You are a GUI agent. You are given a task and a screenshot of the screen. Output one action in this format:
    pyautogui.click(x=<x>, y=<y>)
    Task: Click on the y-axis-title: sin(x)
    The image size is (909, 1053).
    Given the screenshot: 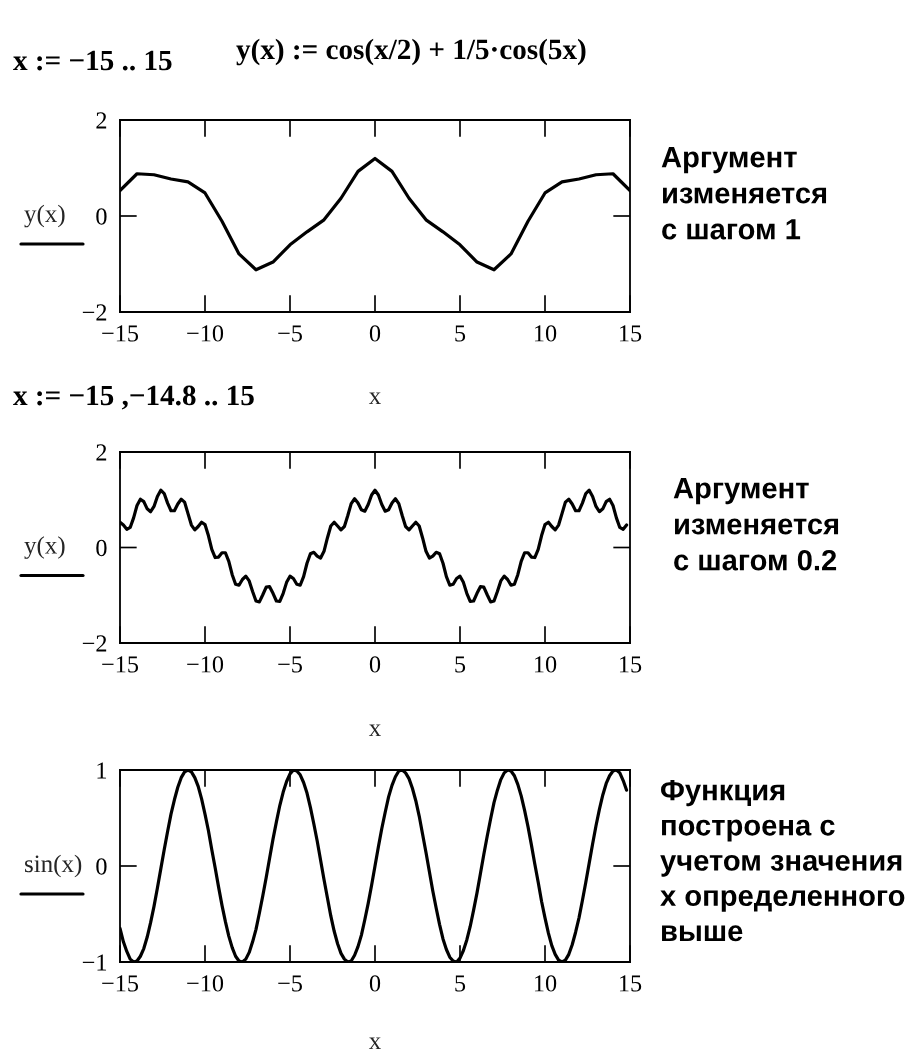 What is the action you would take?
    pyautogui.click(x=53, y=866)
    